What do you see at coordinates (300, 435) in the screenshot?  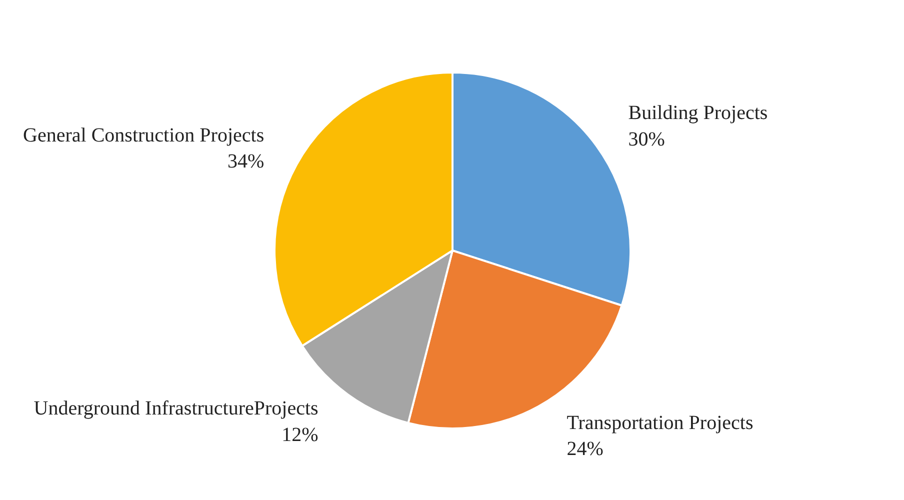 I see `data-label: 12%` at bounding box center [300, 435].